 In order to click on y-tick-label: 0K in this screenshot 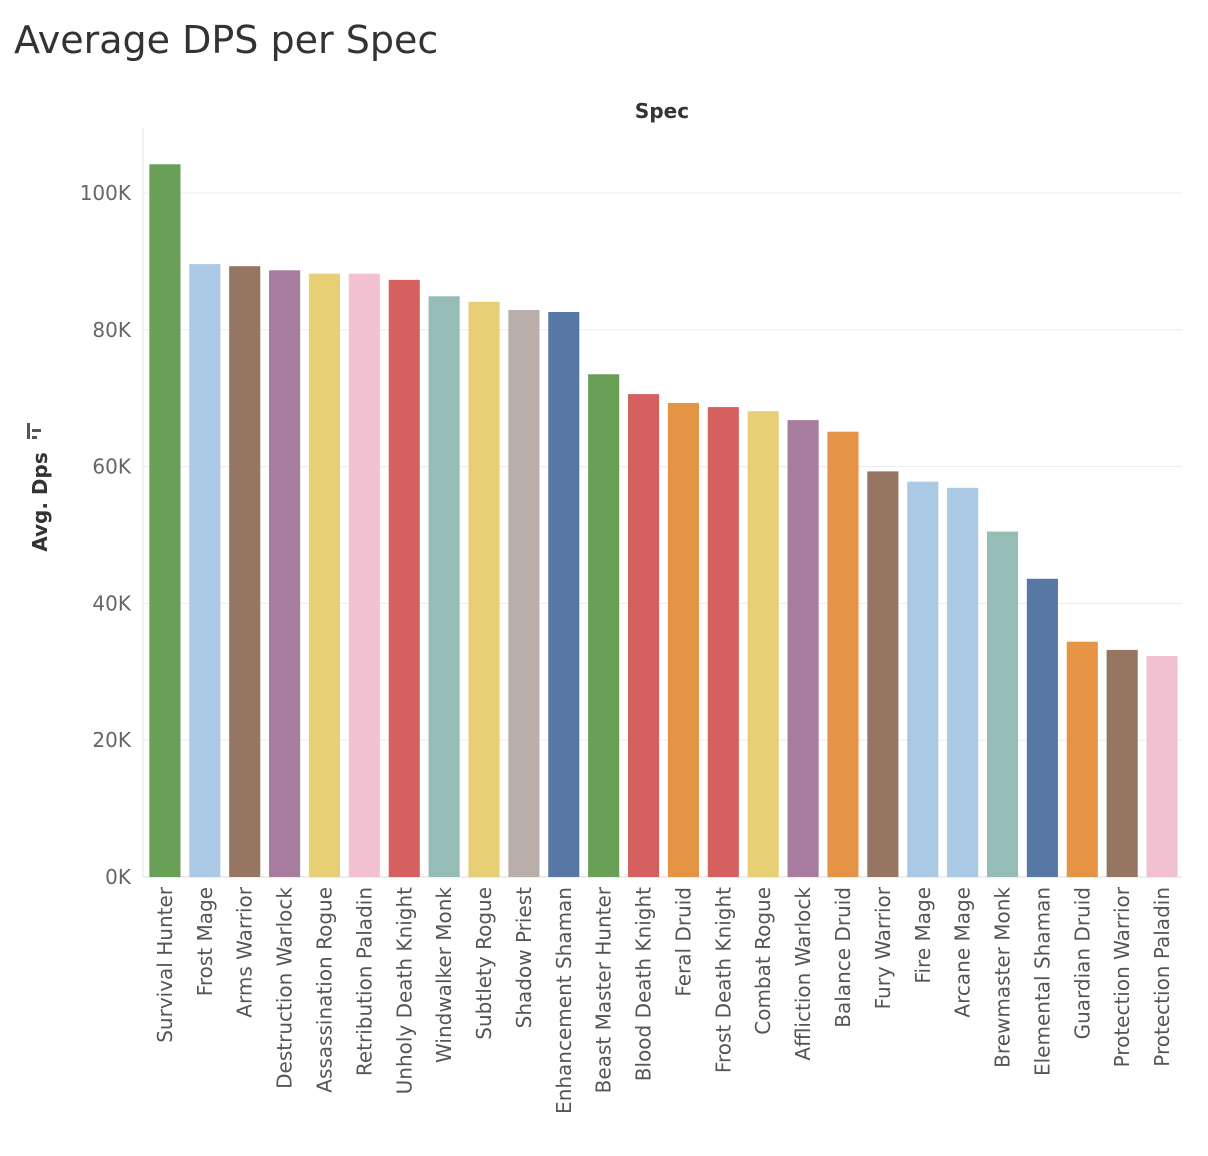, I will do `click(118, 877)`.